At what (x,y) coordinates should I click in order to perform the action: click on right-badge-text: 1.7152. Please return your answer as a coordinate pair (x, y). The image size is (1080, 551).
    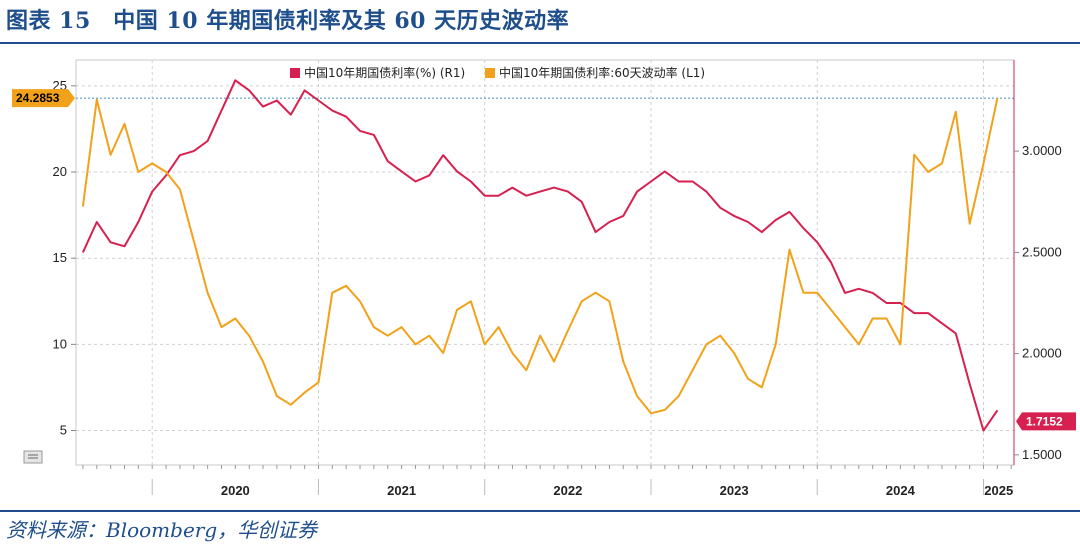
    Looking at the image, I should click on (1044, 421).